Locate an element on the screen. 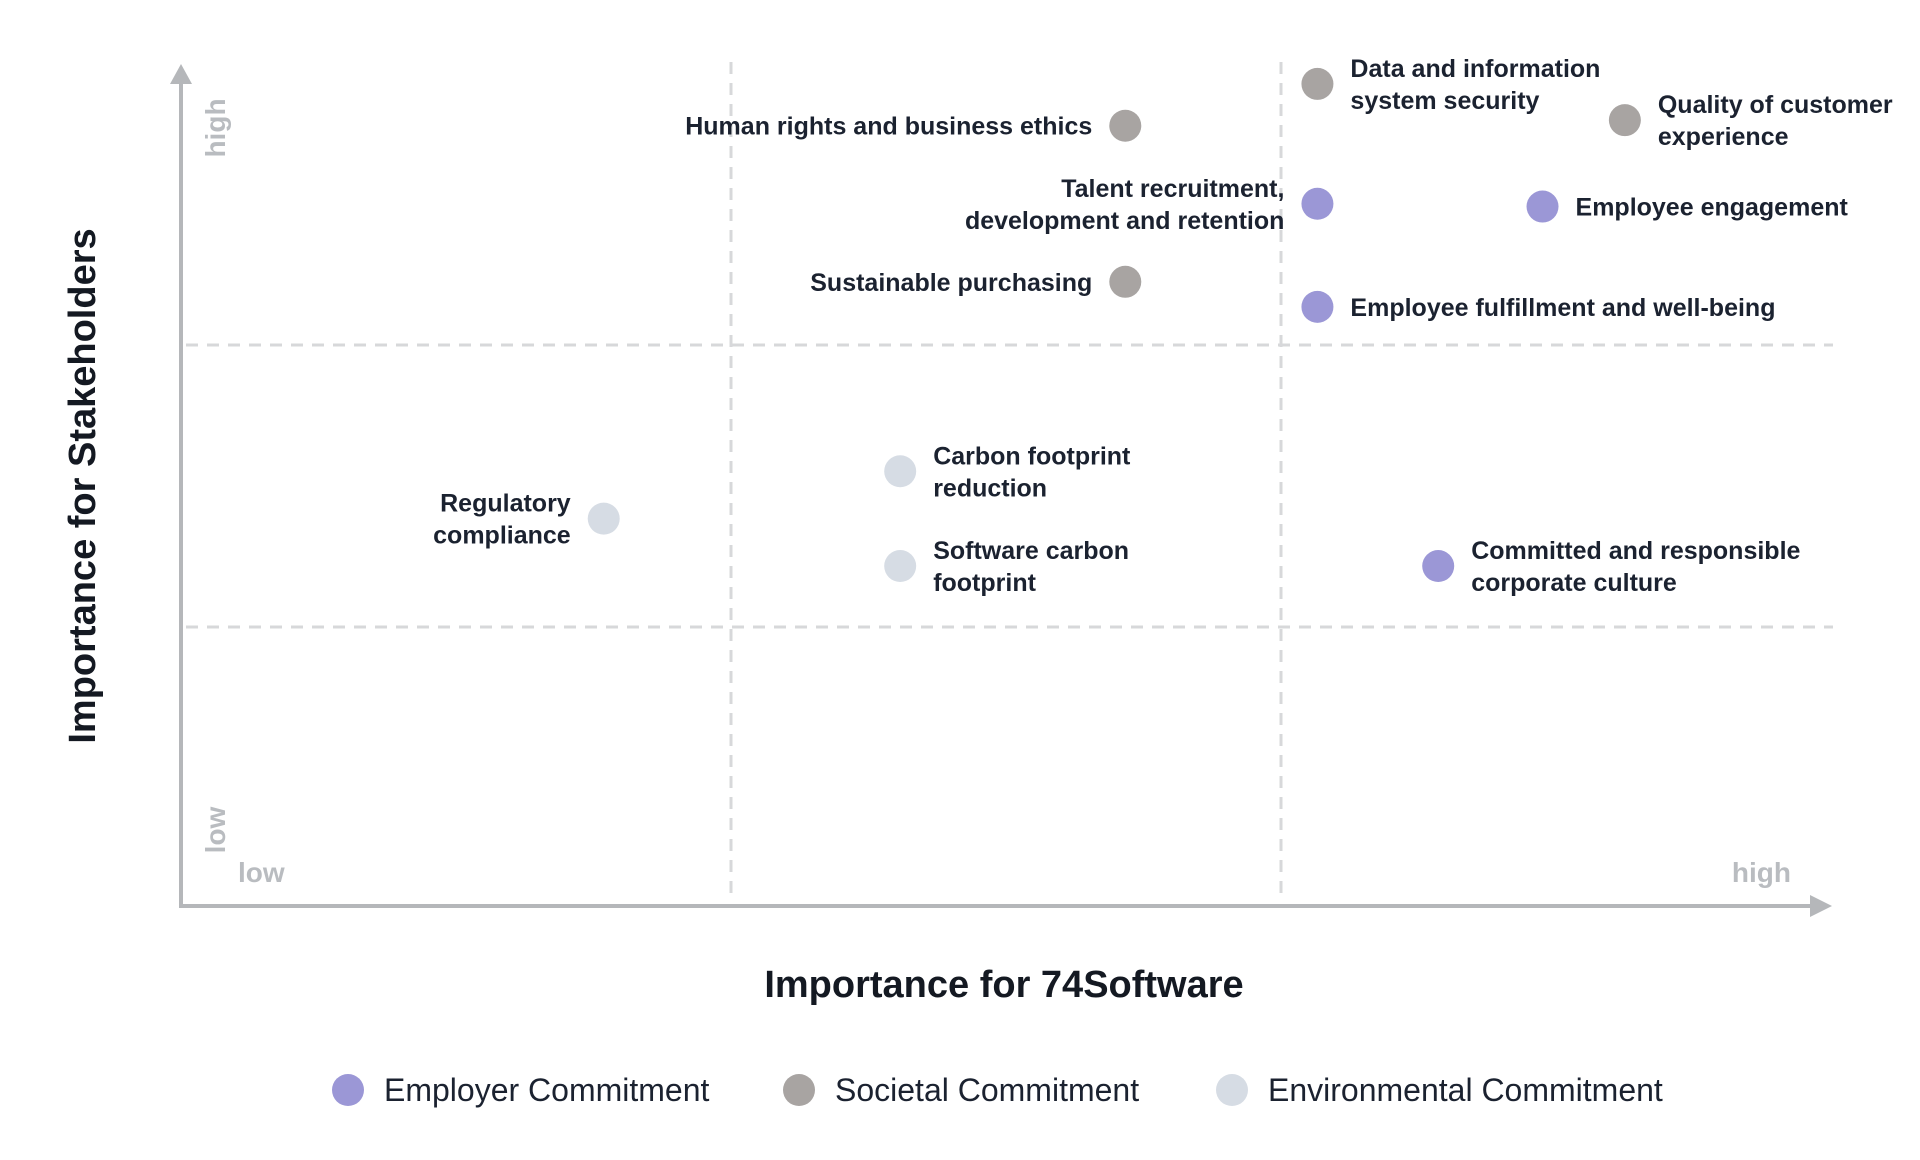 This screenshot has height=1160, width=1920. point-employee-engagement: Employee engagement is located at coordinates (1687, 206).